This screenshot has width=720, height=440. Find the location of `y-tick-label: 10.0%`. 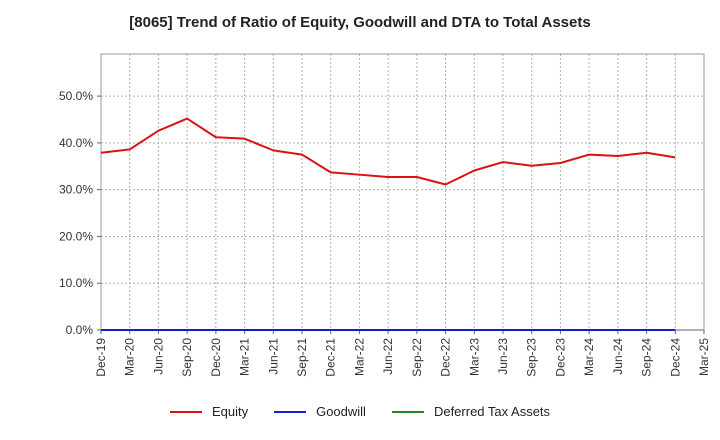

y-tick-label: 10.0% is located at coordinates (76, 283).